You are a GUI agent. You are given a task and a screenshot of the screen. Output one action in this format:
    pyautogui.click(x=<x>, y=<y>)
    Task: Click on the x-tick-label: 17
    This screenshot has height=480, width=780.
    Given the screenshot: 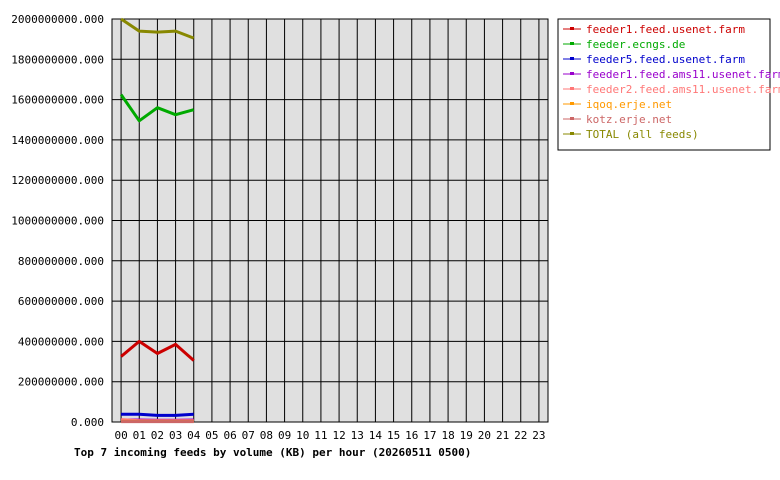 What is the action you would take?
    pyautogui.click(x=429, y=435)
    